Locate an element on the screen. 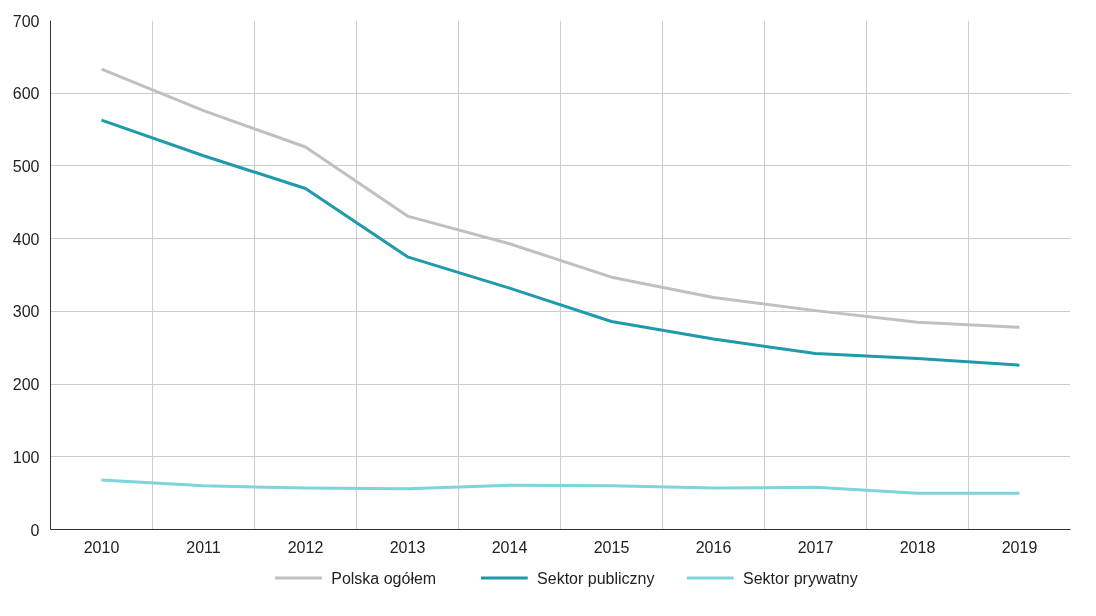  y-tick-label: 100 is located at coordinates (26, 457).